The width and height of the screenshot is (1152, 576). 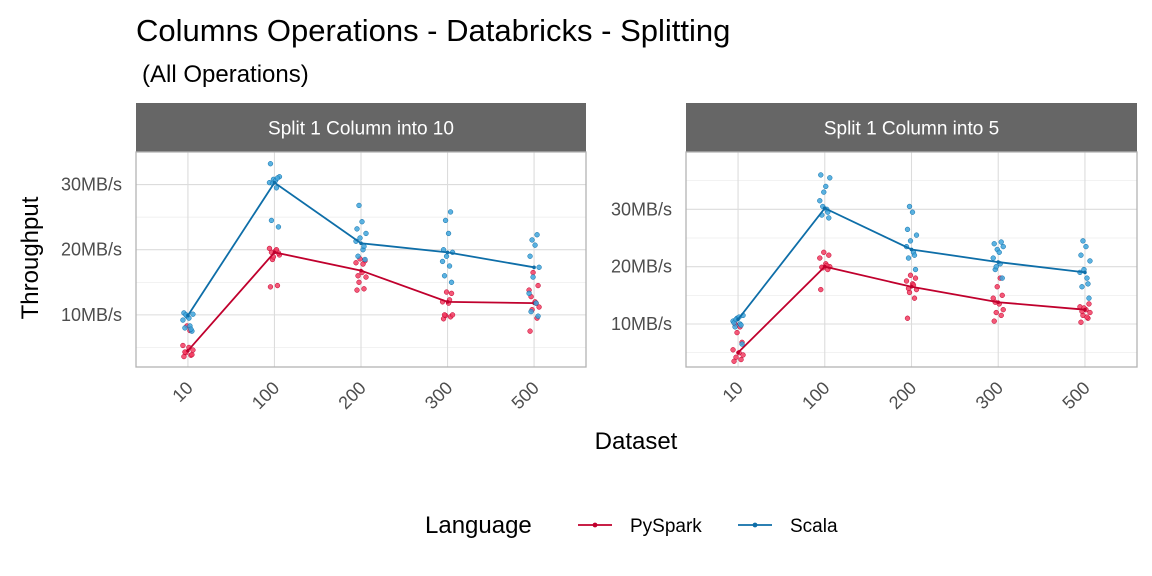 I want to click on x-tick-label: 10, so click(x=733, y=392).